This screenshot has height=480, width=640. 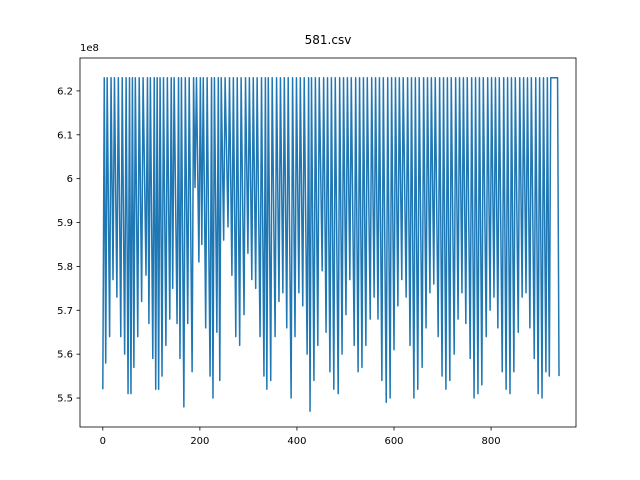 What do you see at coordinates (65, 399) in the screenshot?
I see `y-tick-label: 5.5` at bounding box center [65, 399].